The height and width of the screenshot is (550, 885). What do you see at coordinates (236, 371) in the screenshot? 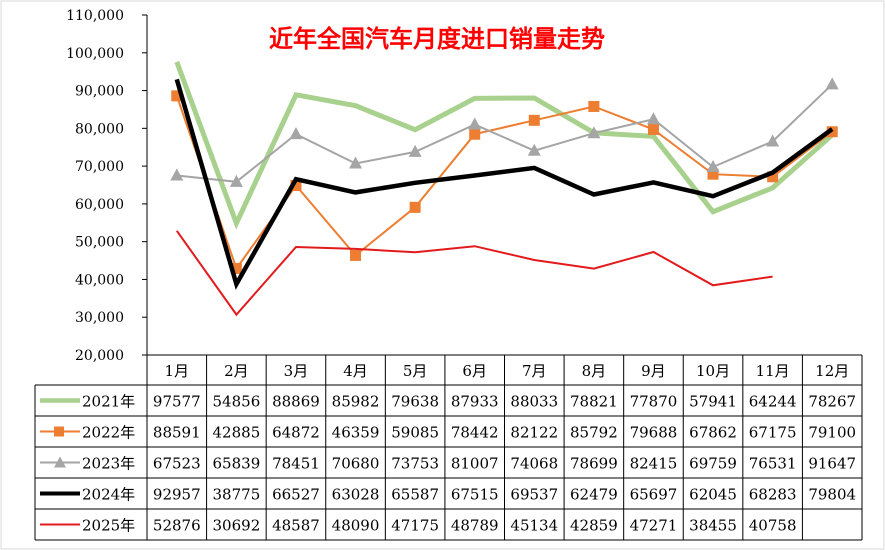
I see `x-category-label: 2月` at bounding box center [236, 371].